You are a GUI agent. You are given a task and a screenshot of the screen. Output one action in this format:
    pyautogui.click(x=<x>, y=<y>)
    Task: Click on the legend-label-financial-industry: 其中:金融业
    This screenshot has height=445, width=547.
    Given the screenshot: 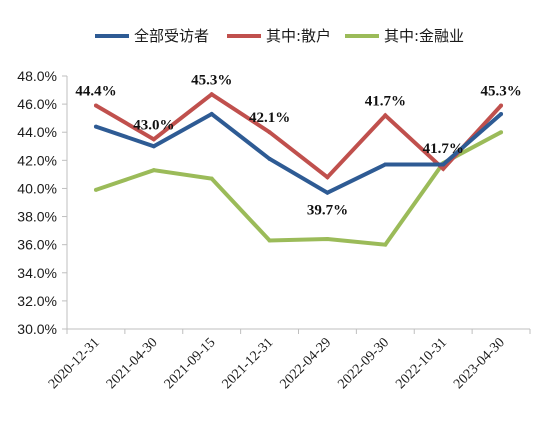 What is the action you would take?
    pyautogui.click(x=424, y=36)
    